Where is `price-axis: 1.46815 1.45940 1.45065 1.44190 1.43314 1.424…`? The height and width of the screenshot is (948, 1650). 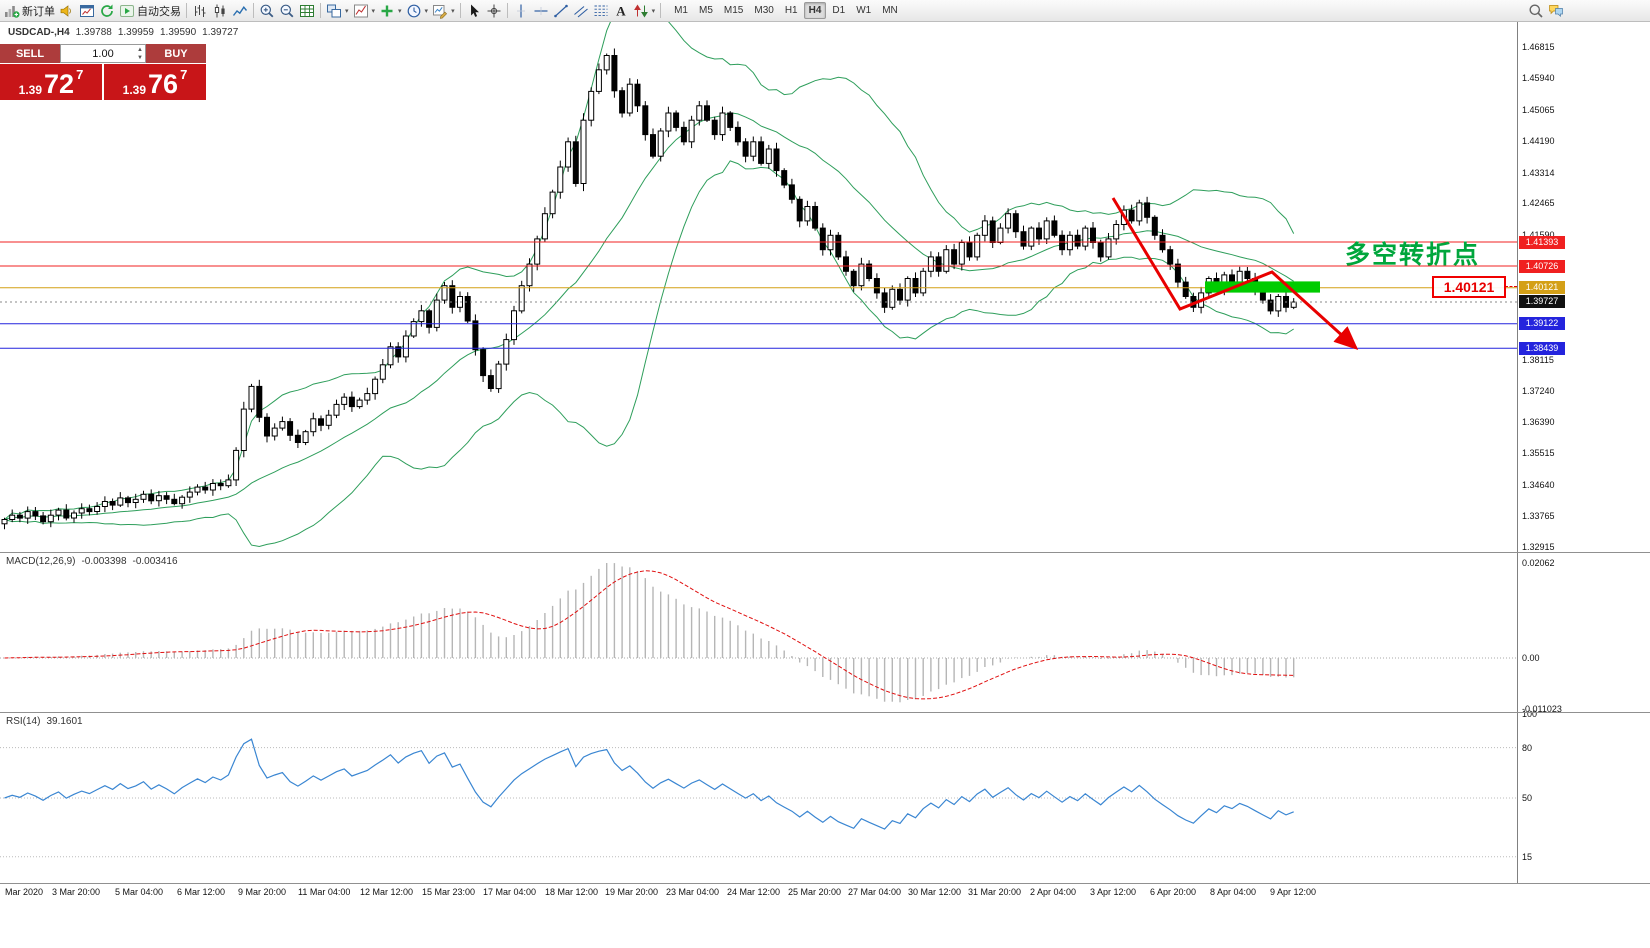
price-axis: 1.46815 1.45940 1.45065 1.44190 1.43314 1.424… is located at coordinates (1583, 452).